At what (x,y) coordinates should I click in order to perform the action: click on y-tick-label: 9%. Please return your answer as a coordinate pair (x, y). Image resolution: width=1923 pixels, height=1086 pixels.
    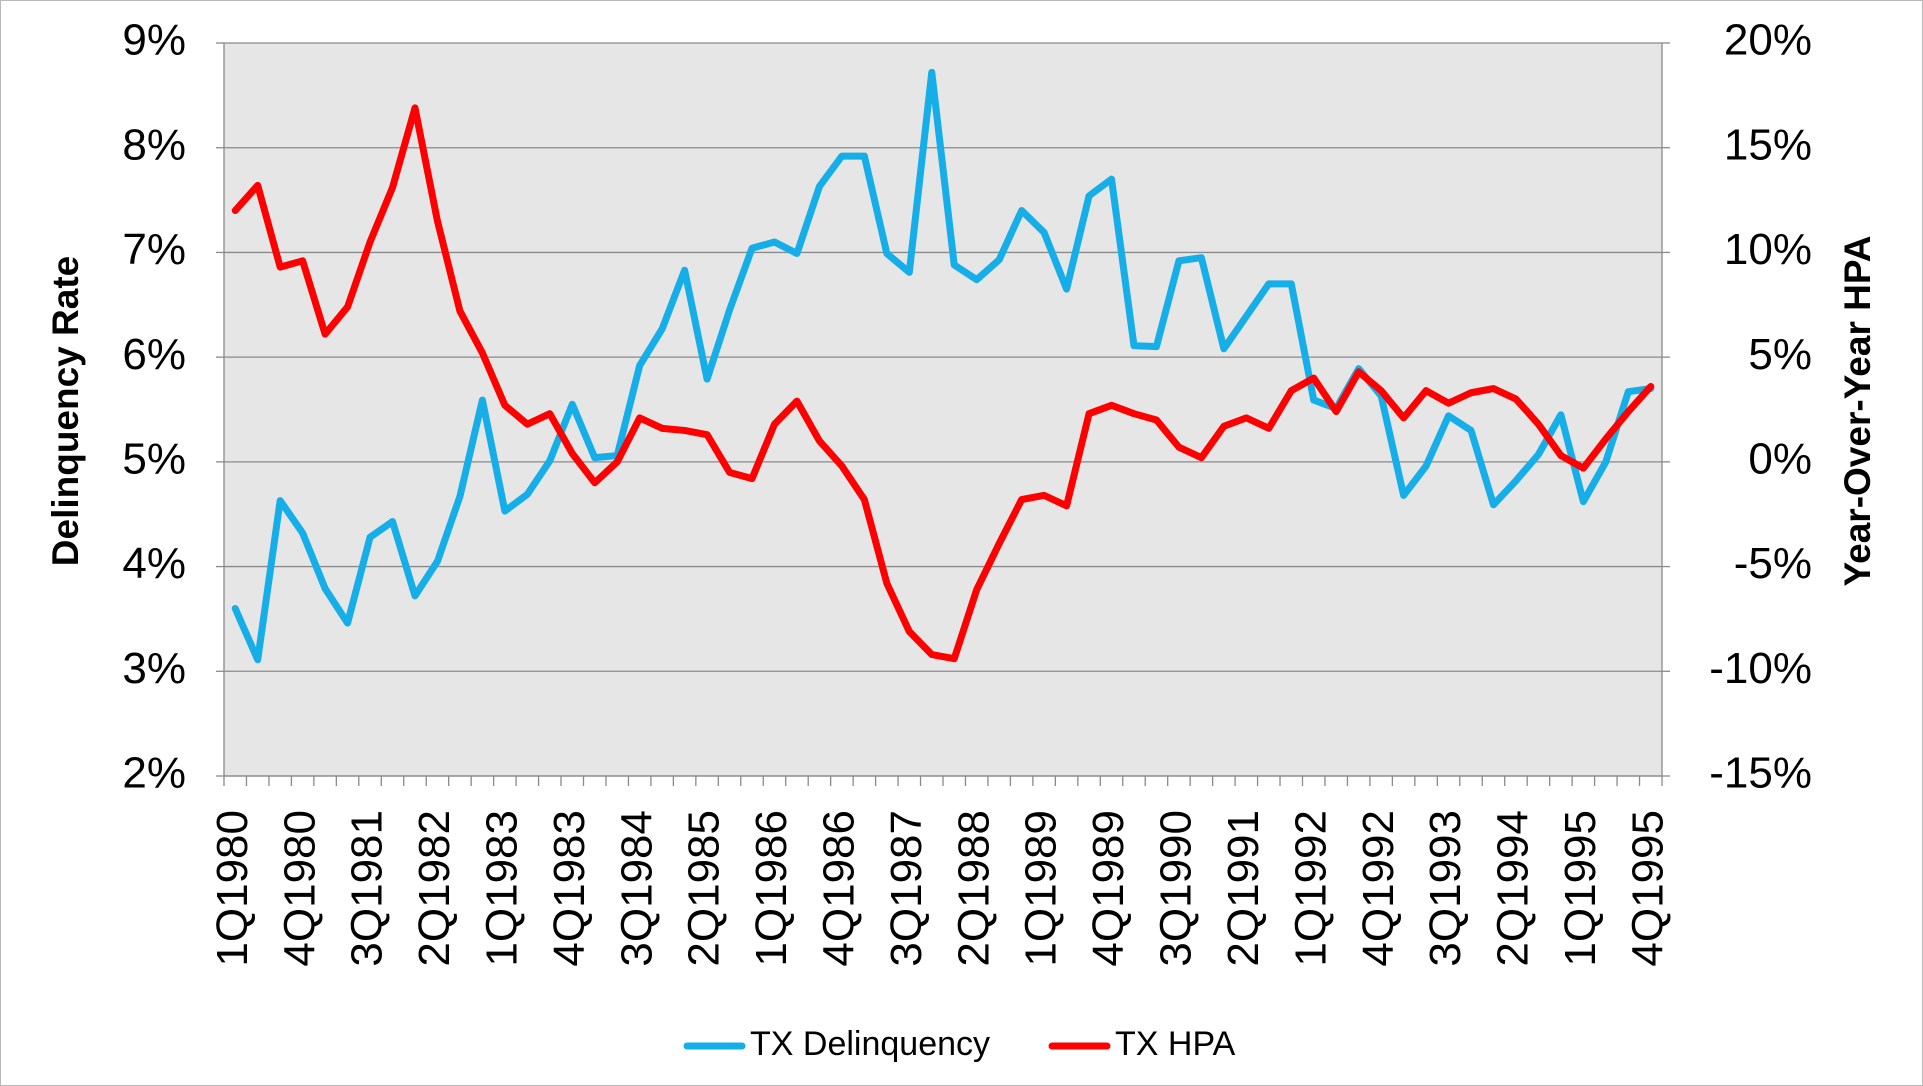
    Looking at the image, I should click on (154, 40).